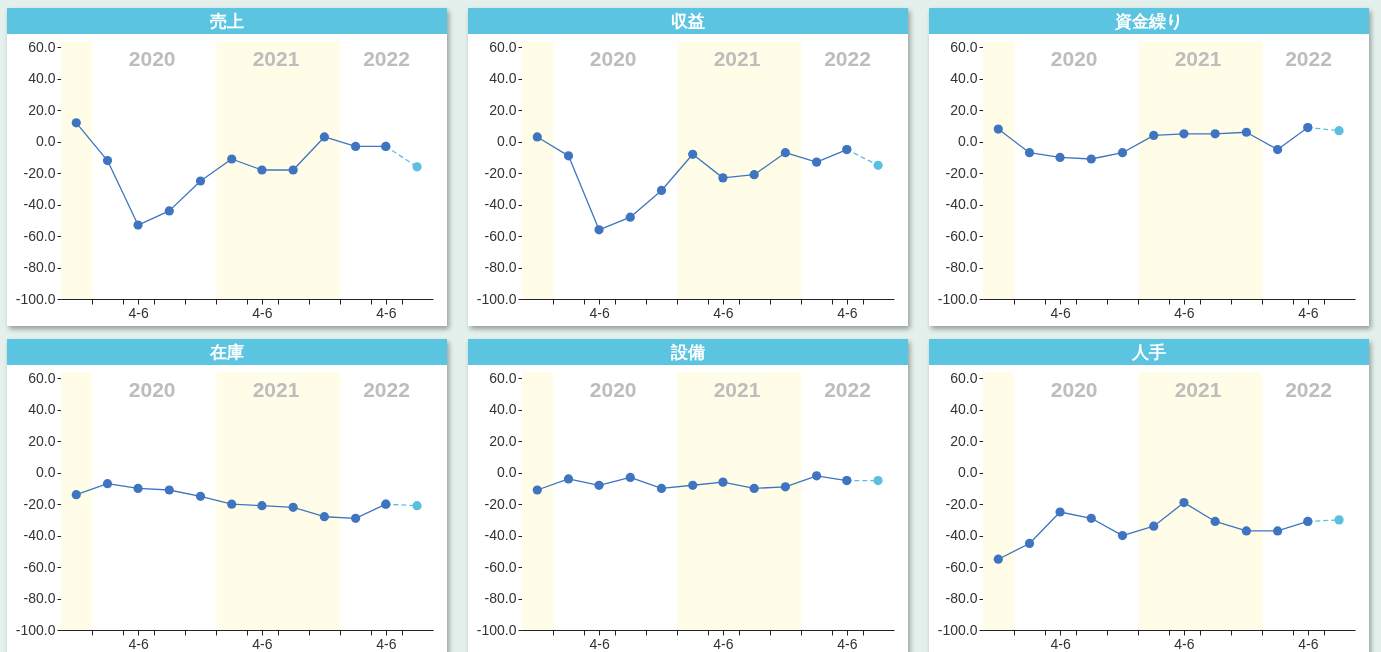 This screenshot has height=652, width=1381. Describe the element at coordinates (688, 352) in the screenshot. I see `chart-title: 設備` at that location.